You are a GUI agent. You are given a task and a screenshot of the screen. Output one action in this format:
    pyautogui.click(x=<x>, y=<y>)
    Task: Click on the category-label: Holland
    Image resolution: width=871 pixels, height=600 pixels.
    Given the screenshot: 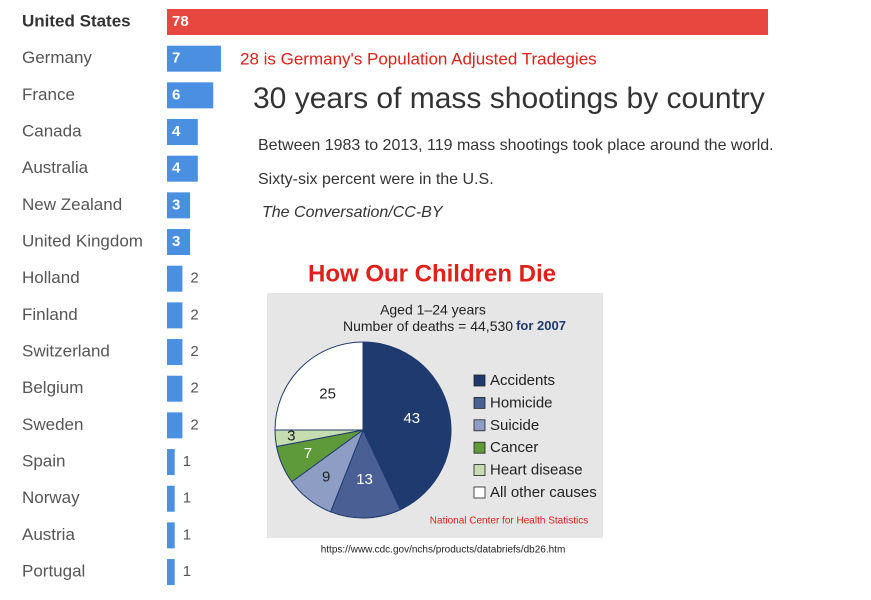 What is the action you would take?
    pyautogui.click(x=51, y=277)
    